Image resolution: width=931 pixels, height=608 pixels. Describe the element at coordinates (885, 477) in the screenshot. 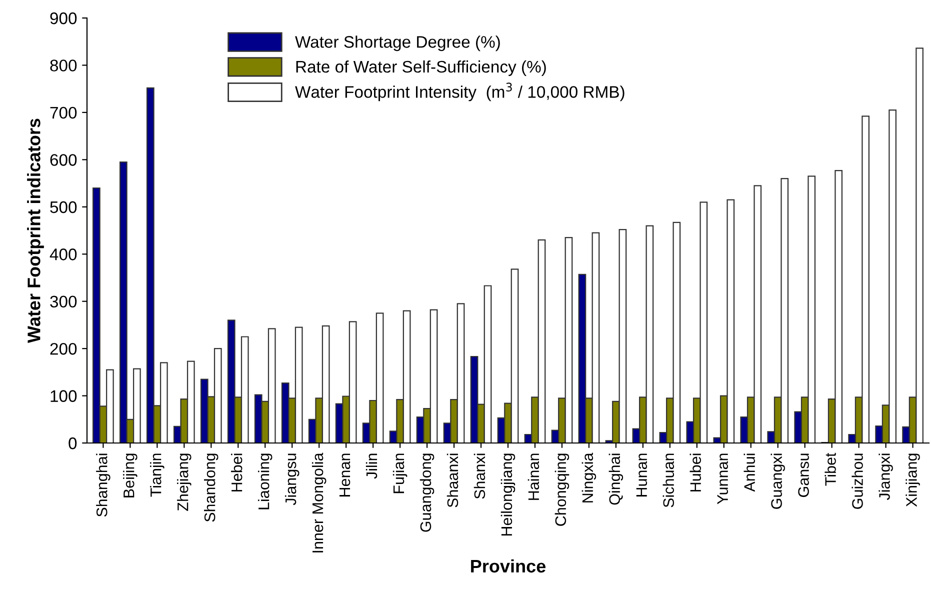

I see `x-tick-label: Jiangxi` at that location.